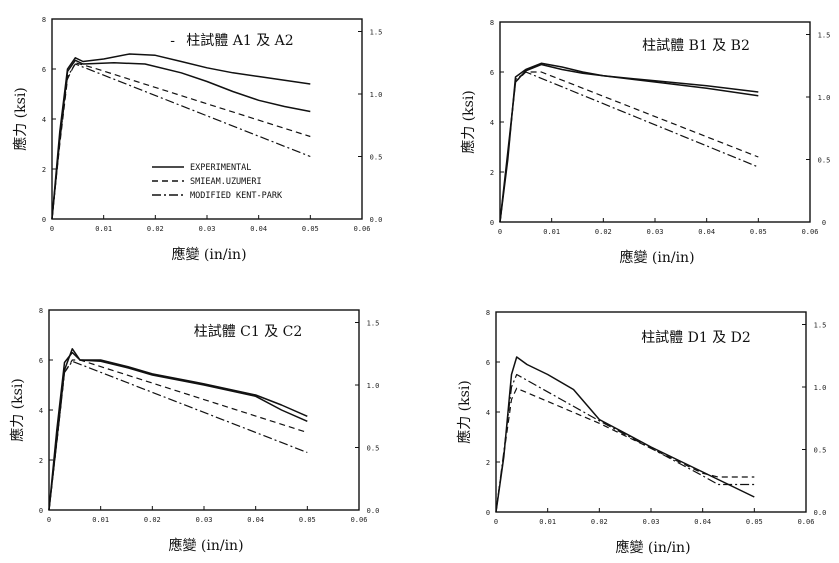 This screenshot has width=839, height=563. I want to click on y2-tick-label: 0, so click(824, 223).